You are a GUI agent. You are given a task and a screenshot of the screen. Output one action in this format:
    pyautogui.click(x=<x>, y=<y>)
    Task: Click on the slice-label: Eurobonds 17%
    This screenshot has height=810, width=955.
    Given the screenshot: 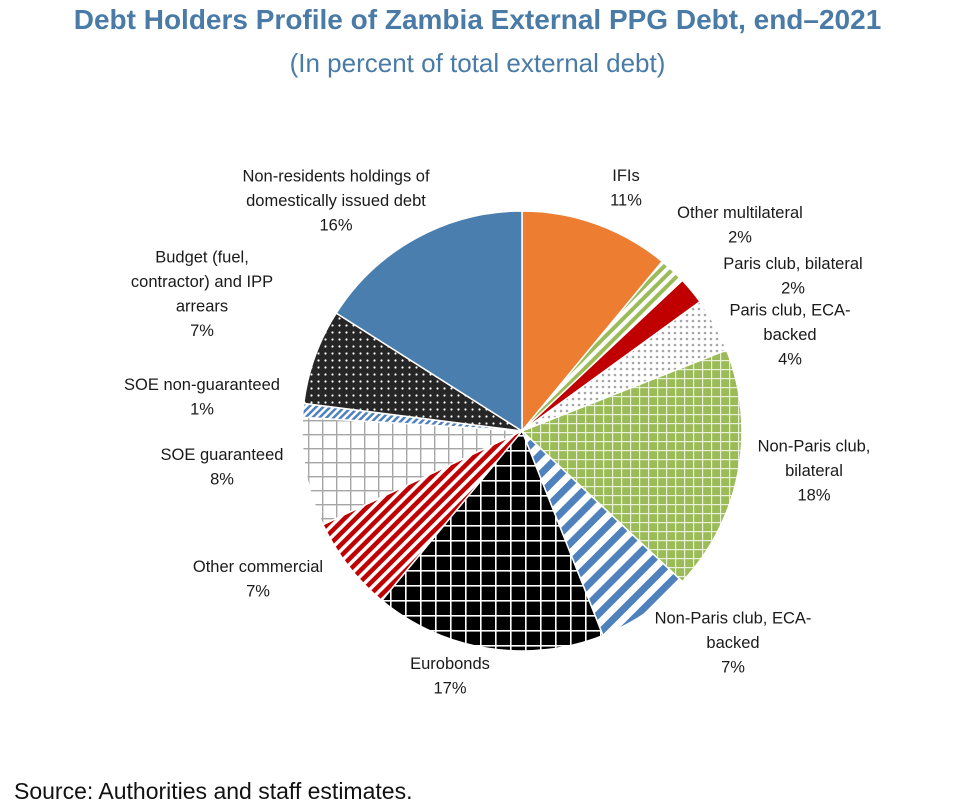 What is the action you would take?
    pyautogui.click(x=450, y=676)
    